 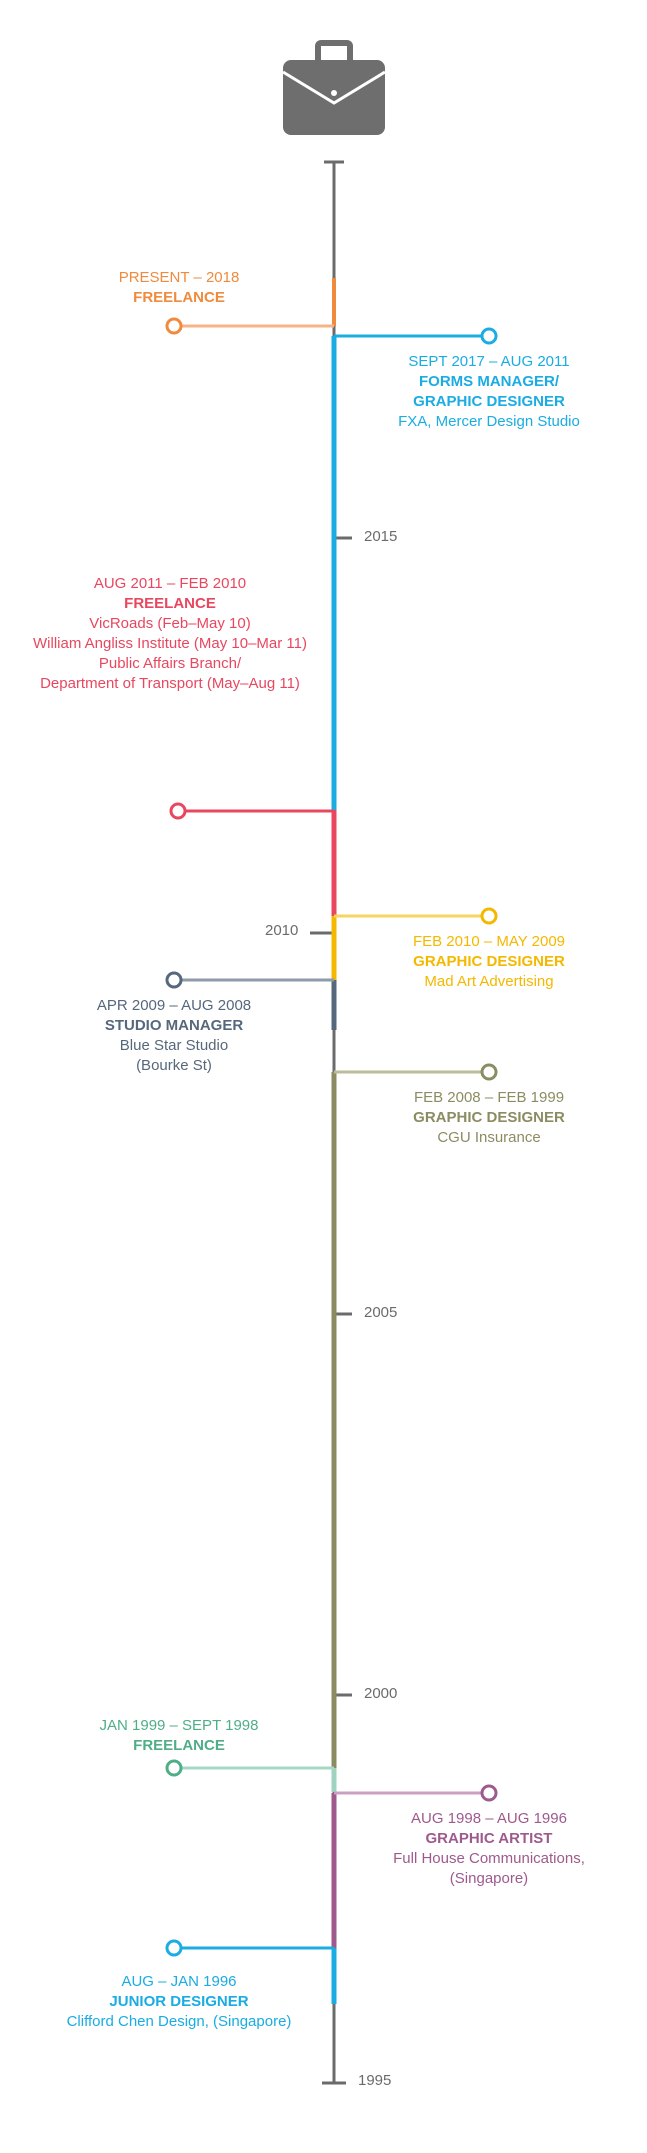 What do you see at coordinates (489, 421) in the screenshot?
I see `entry-org: FXA, Mercer Design Studio` at bounding box center [489, 421].